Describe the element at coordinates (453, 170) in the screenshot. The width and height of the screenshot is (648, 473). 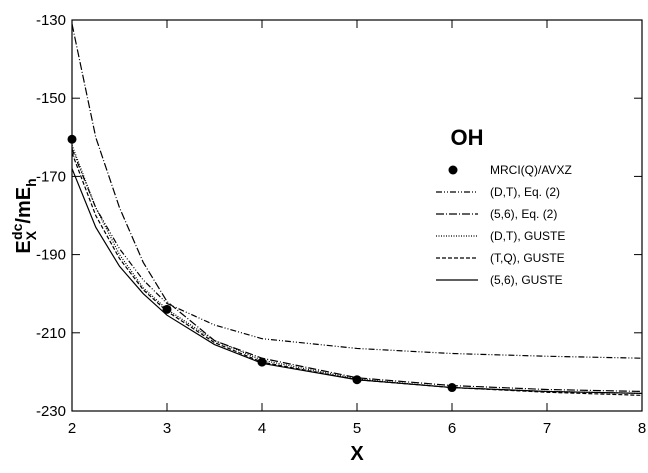
I see `legend-marker` at that location.